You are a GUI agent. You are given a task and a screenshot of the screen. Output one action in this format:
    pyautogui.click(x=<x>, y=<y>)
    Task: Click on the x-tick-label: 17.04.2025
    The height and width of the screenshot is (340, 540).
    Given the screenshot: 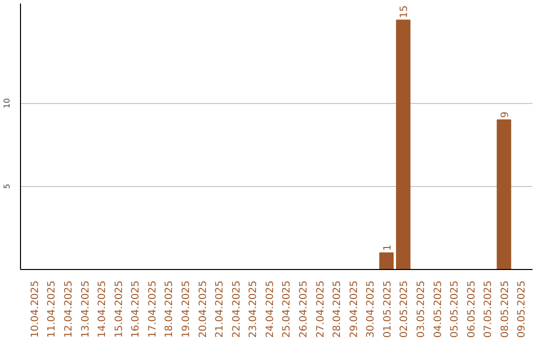 What is the action you would take?
    pyautogui.click(x=152, y=309)
    